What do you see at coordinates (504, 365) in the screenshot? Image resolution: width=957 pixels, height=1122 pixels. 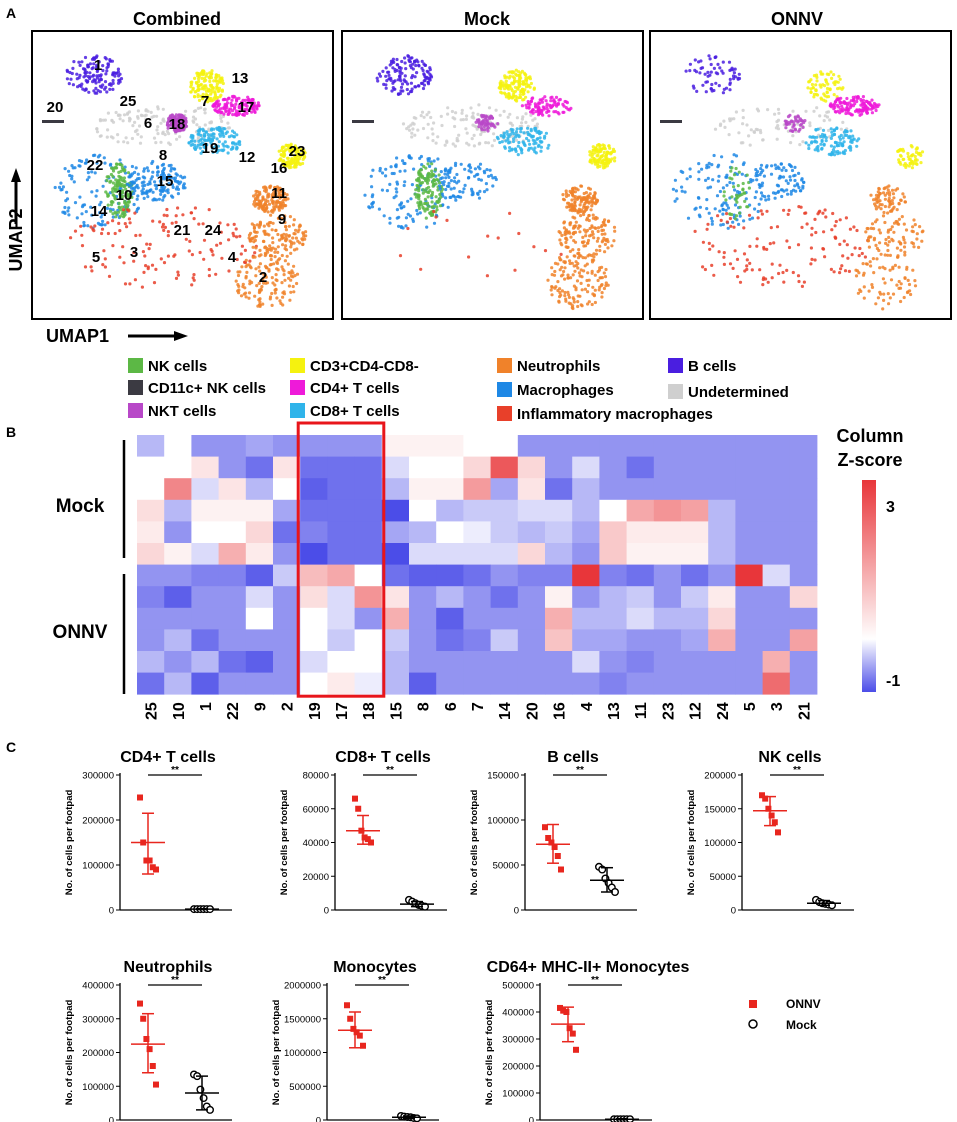 I see `legend-swatch` at bounding box center [504, 365].